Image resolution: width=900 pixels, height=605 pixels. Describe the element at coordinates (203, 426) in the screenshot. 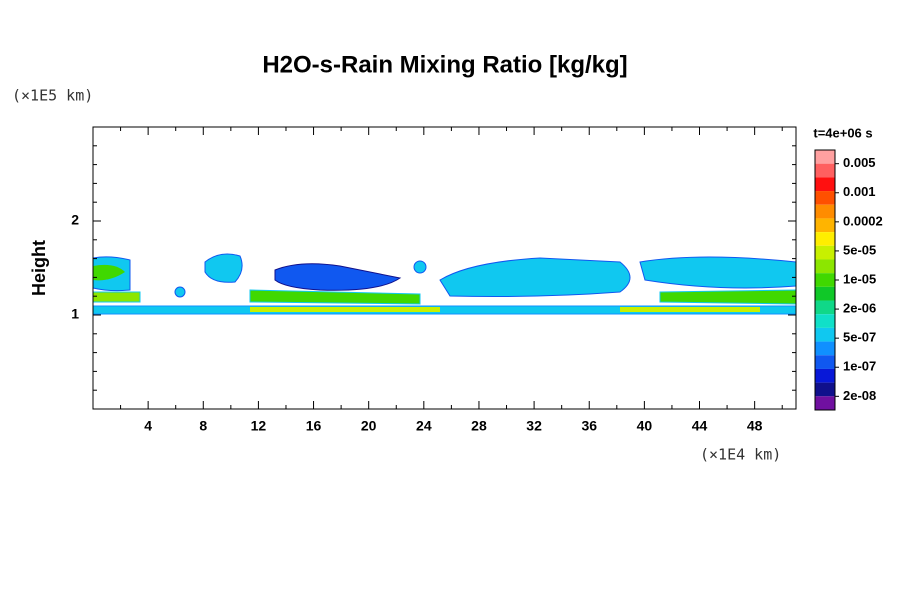

I see `x-tick-label: 8` at that location.